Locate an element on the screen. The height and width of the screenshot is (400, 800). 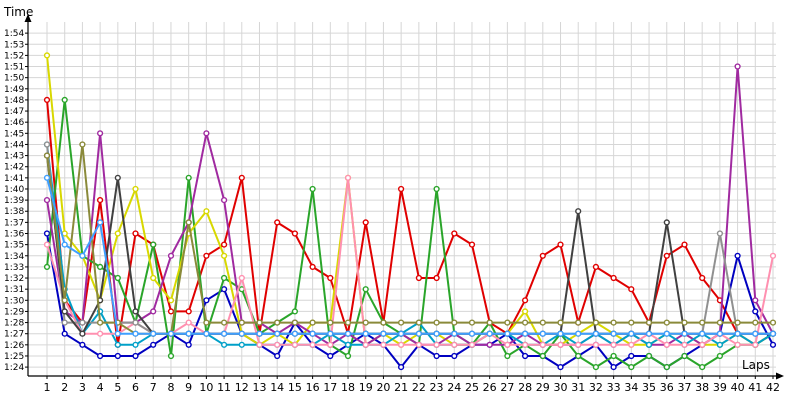
x-tick-label: 24 is located at coordinates (454, 387).